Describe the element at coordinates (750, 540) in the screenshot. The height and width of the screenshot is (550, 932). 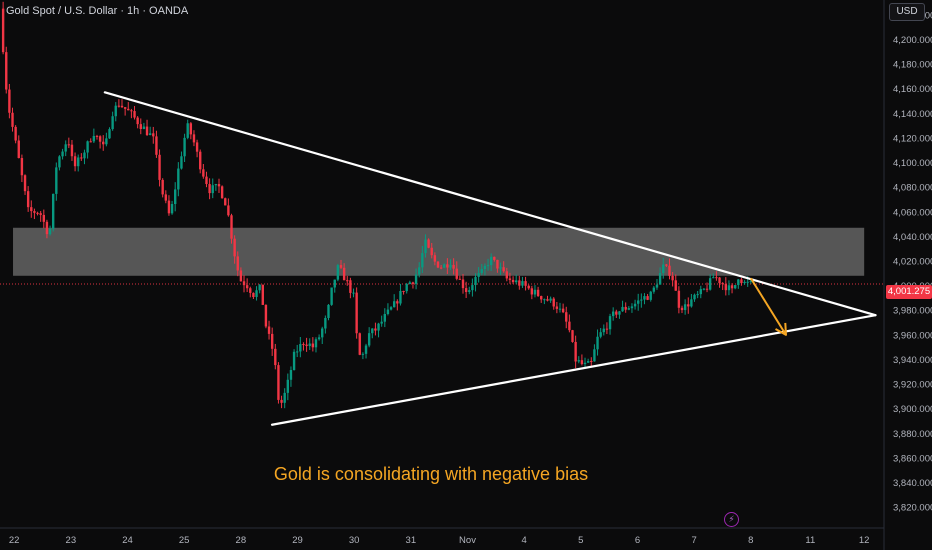
I see `x-tick-label: 8` at that location.